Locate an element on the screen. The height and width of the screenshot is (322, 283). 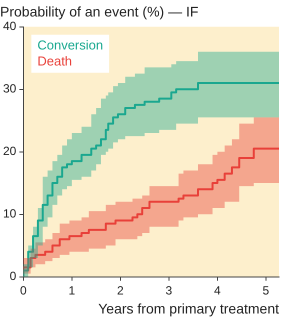
x-tick-label: 3 is located at coordinates (169, 290).